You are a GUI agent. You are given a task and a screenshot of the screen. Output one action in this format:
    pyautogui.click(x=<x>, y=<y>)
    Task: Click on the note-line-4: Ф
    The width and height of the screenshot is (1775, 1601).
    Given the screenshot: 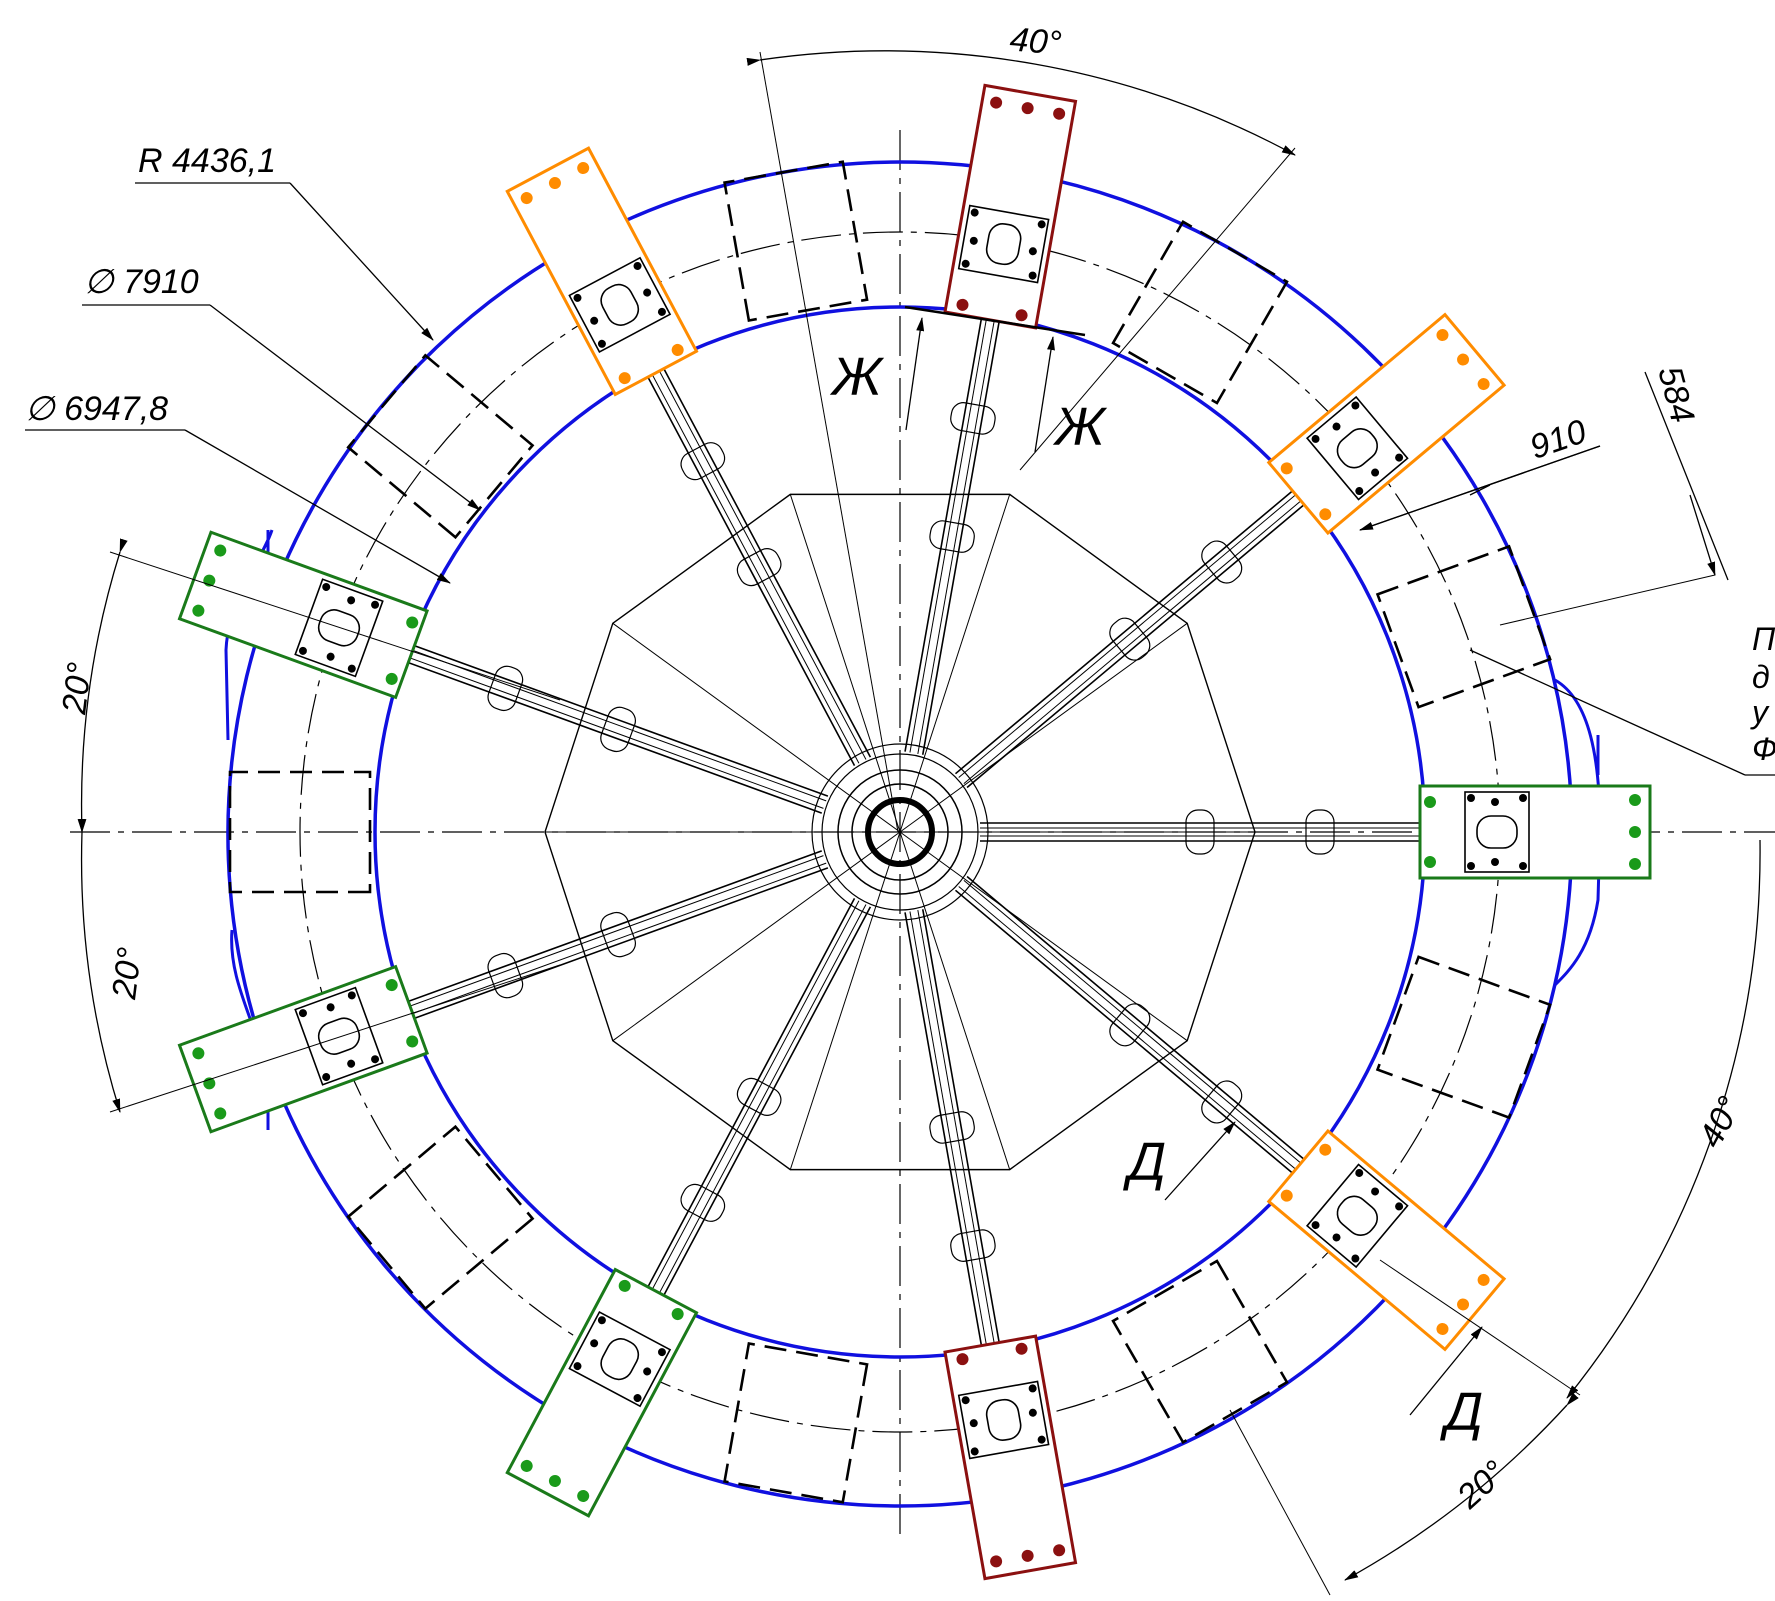 What is the action you would take?
    pyautogui.click(x=1763, y=749)
    